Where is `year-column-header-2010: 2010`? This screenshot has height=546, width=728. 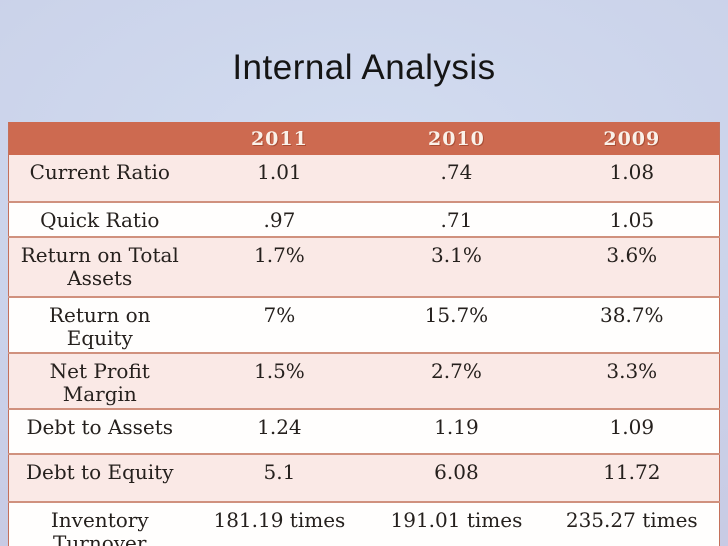 year-column-header-2010: 2010 is located at coordinates (456, 138).